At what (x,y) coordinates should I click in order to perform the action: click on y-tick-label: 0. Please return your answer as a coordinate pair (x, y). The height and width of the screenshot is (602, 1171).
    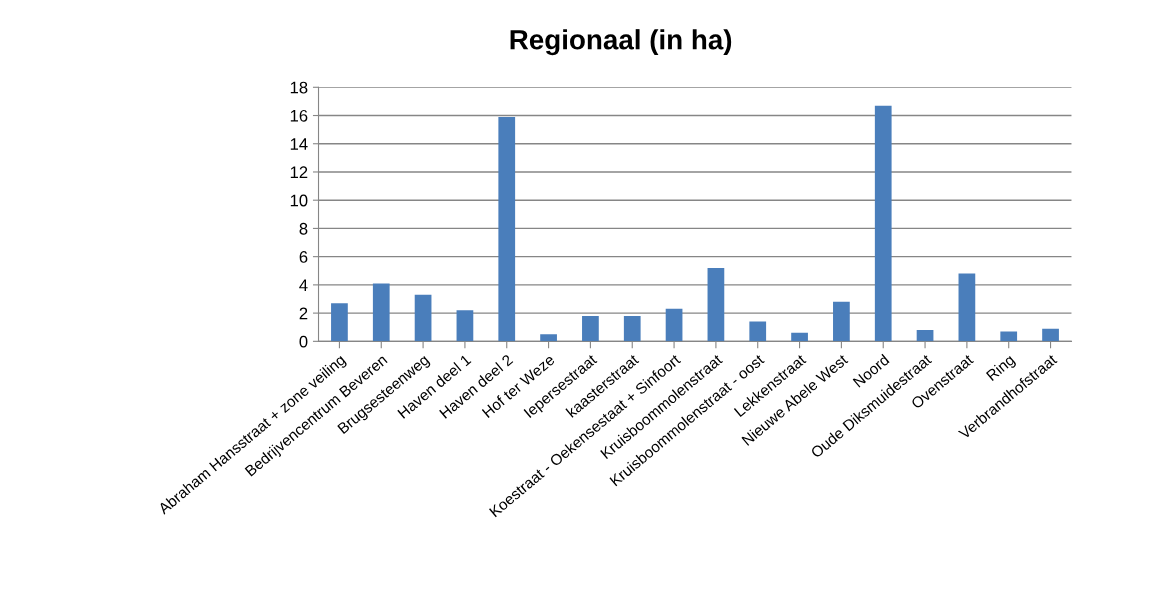
    Looking at the image, I should click on (303, 341).